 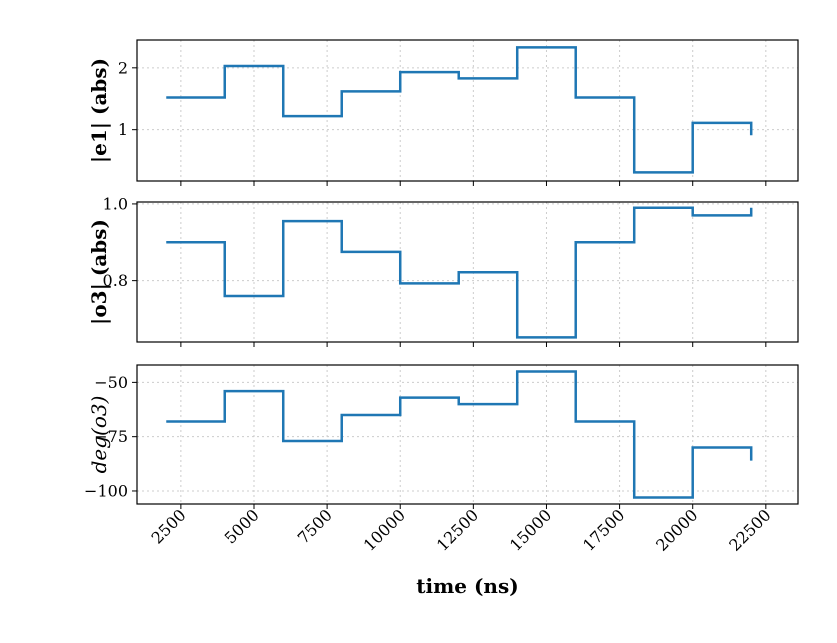 I want to click on x-tick-label: 5000, so click(x=242, y=526).